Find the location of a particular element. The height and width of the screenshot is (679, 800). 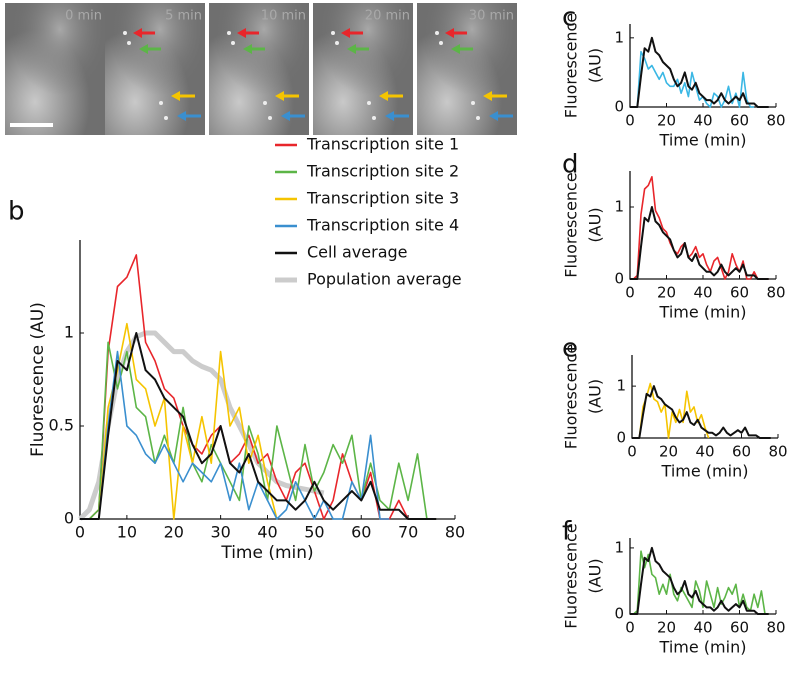

micrograph: 0 min is located at coordinates (55, 69).